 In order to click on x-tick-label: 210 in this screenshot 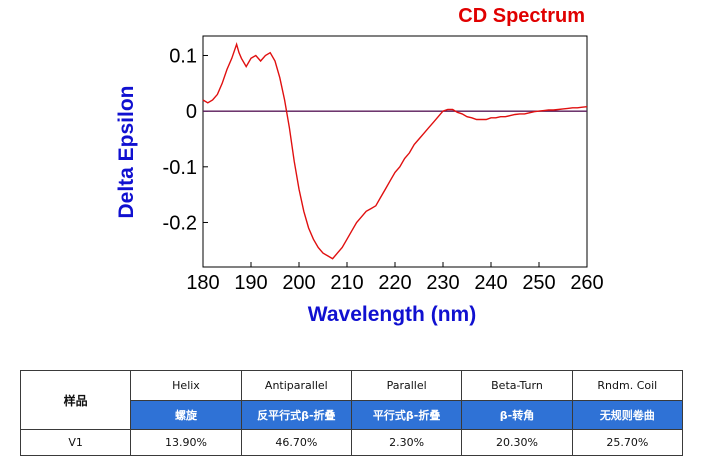, I will do `click(346, 283)`.